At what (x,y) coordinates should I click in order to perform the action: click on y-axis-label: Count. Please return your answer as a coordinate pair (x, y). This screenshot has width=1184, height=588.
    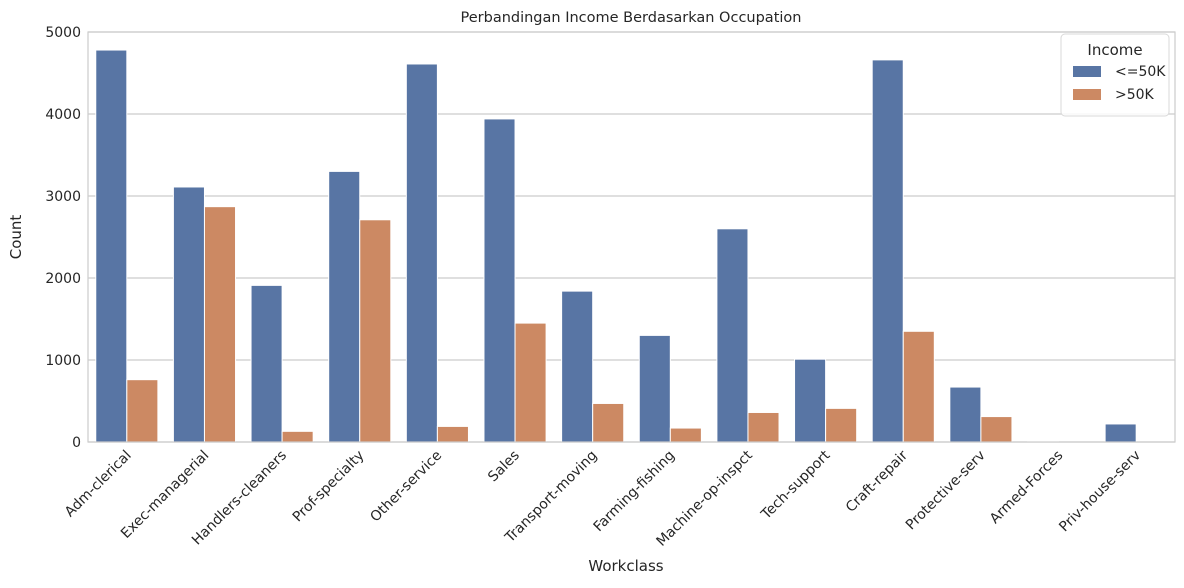
    Looking at the image, I should click on (16, 237).